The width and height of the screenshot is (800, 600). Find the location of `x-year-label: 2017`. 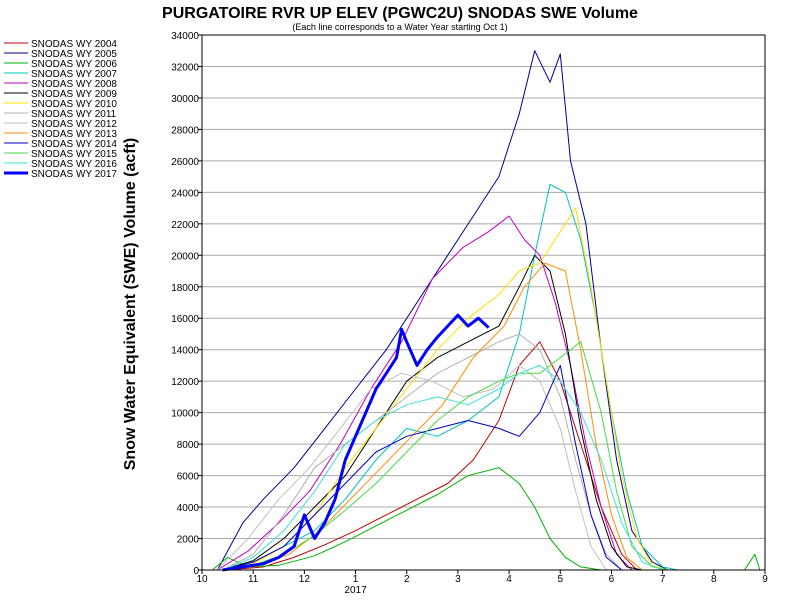

x-year-label: 2017 is located at coordinates (355, 590).